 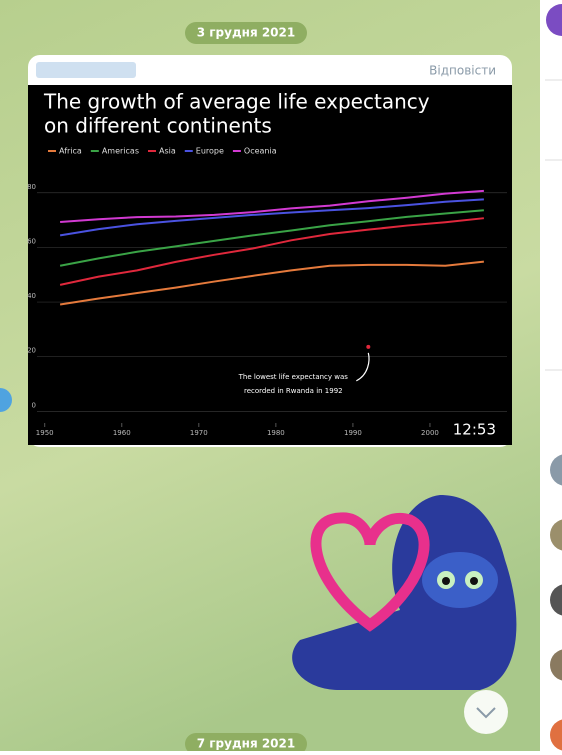 What do you see at coordinates (460, 580) in the screenshot?
I see `gorilla-face` at bounding box center [460, 580].